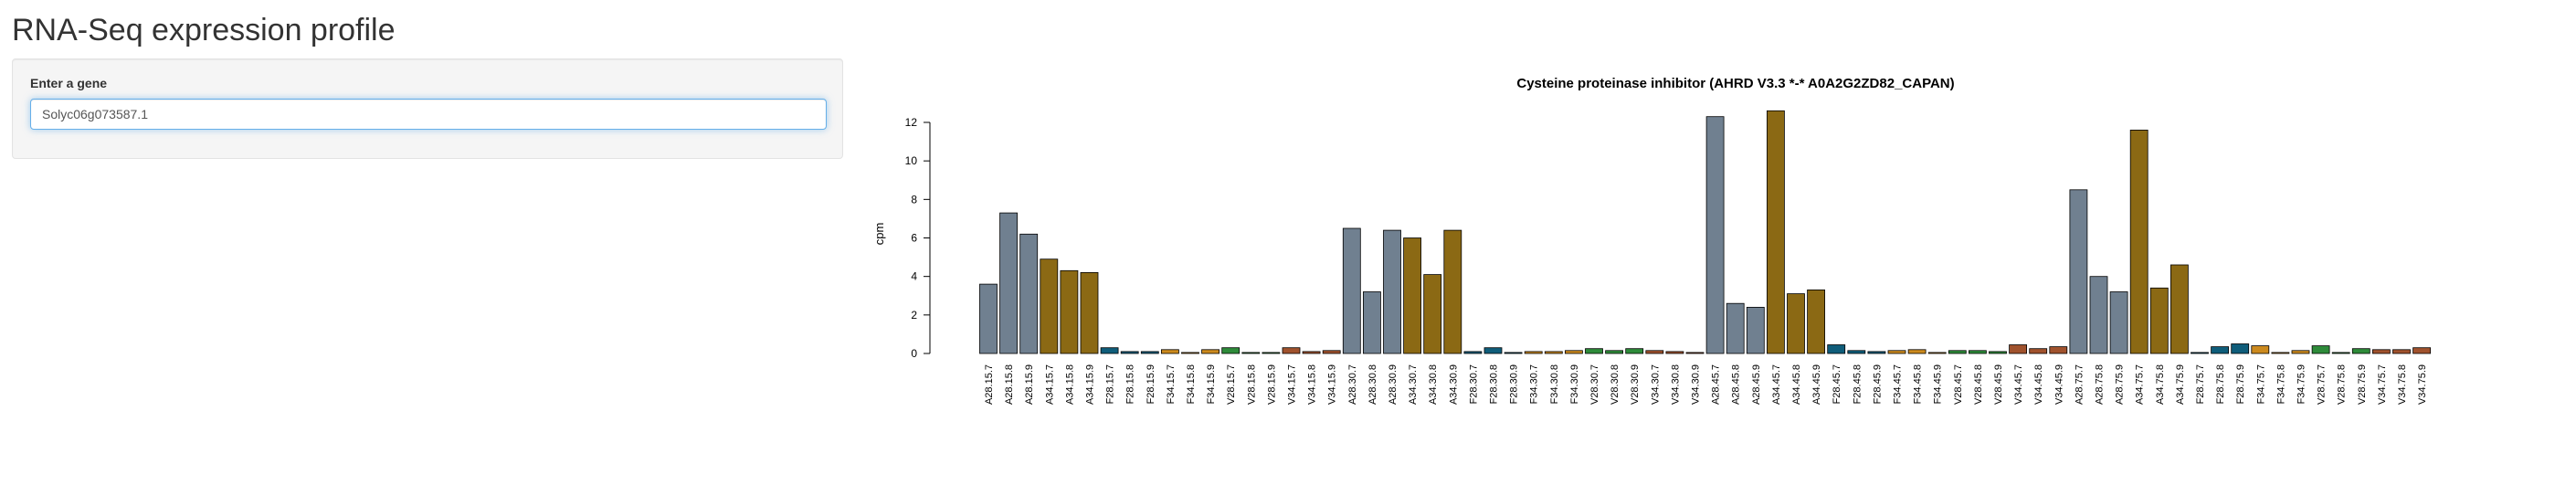 The width and height of the screenshot is (2576, 485). I want to click on x-tick-label: F34.75.8, so click(2280, 384).